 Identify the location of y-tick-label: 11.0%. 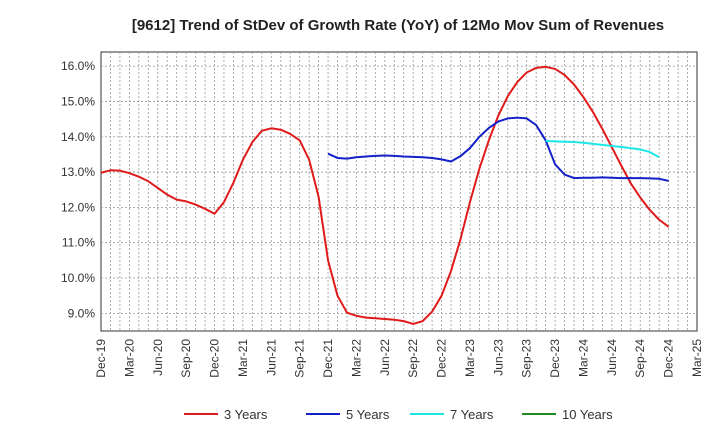
(78, 243).